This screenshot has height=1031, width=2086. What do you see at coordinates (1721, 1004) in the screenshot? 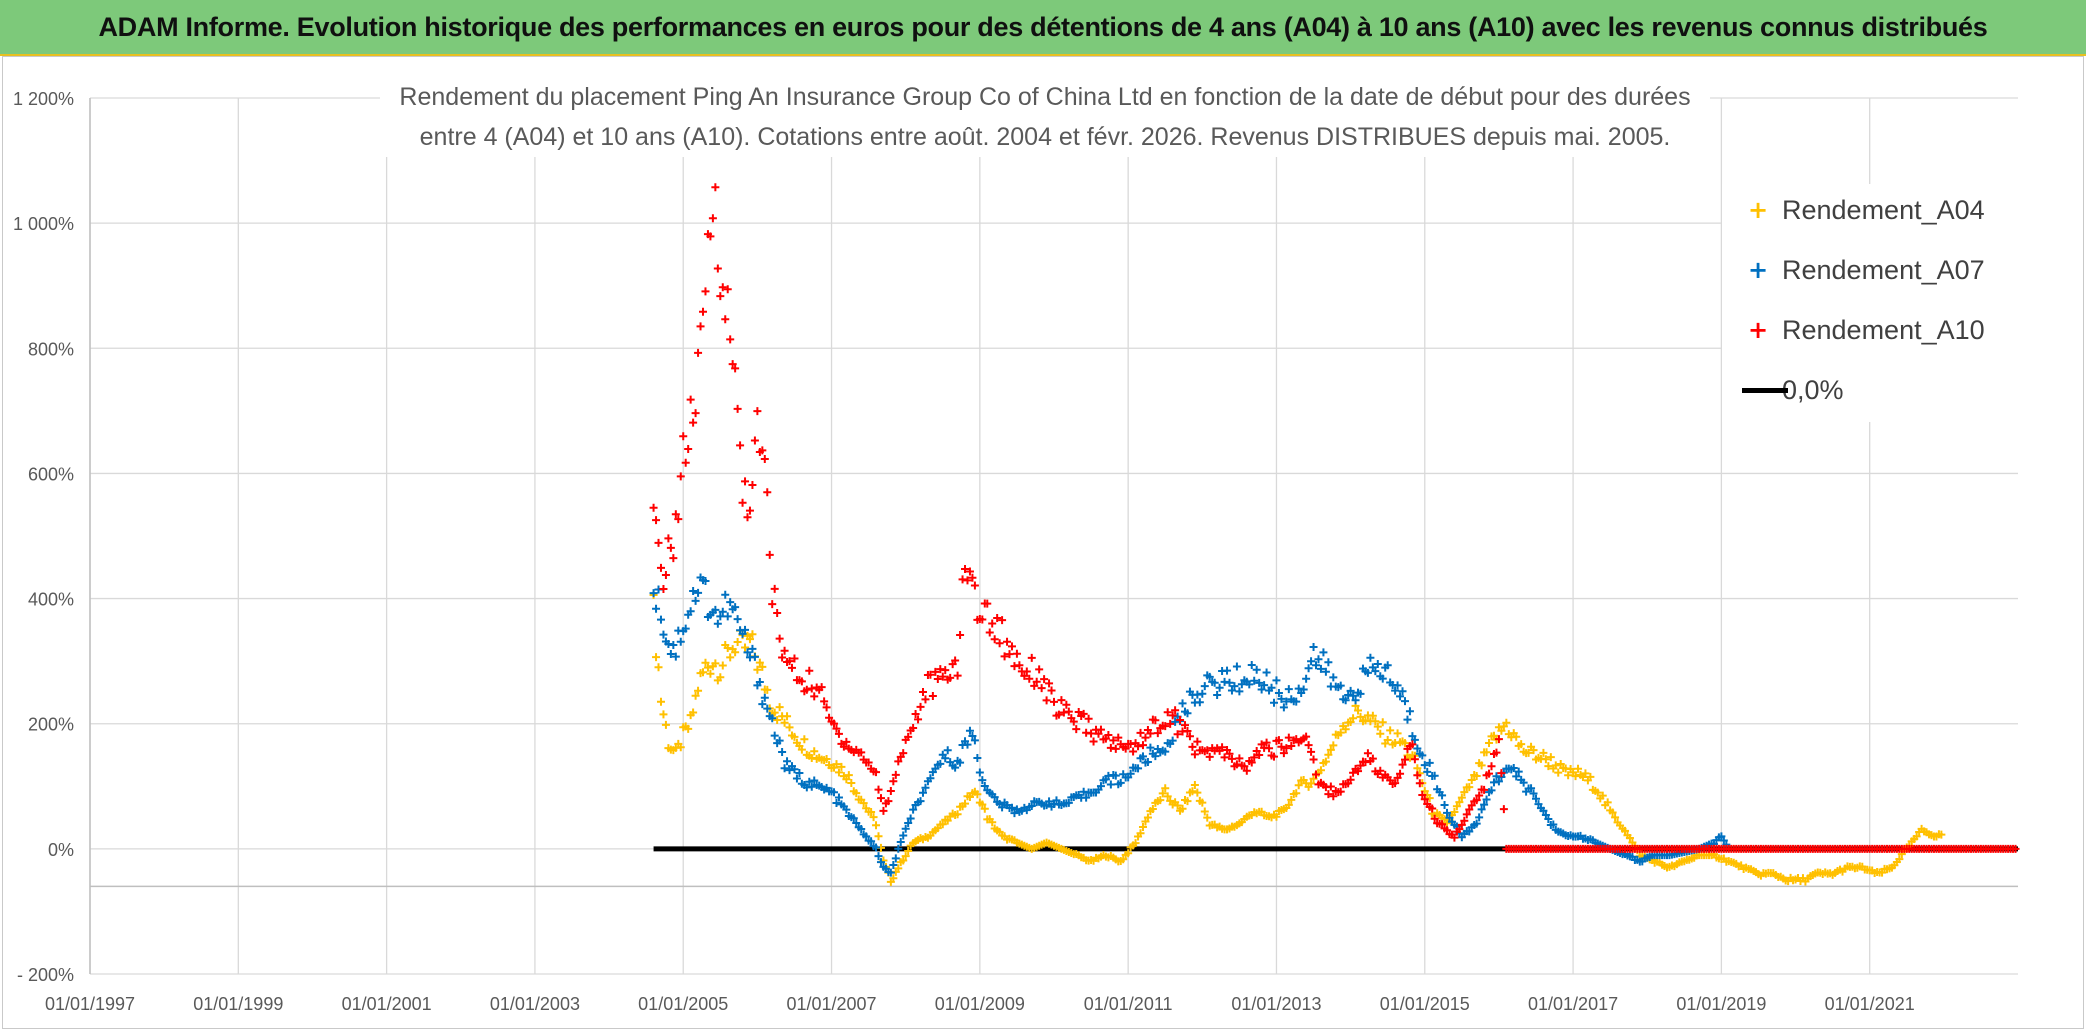
I see `x-tick-label: 01/01/2019` at bounding box center [1721, 1004].